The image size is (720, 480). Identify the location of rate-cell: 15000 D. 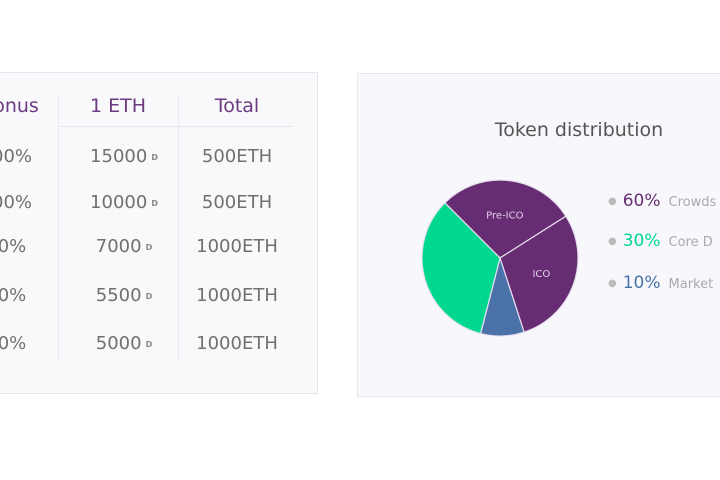
(124, 156).